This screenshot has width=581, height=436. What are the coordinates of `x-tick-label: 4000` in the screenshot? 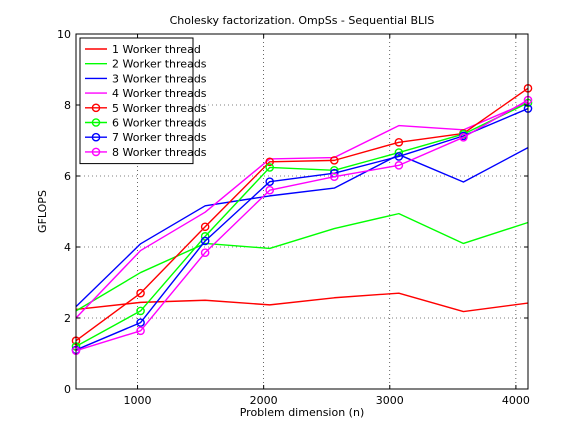 It's located at (516, 400).